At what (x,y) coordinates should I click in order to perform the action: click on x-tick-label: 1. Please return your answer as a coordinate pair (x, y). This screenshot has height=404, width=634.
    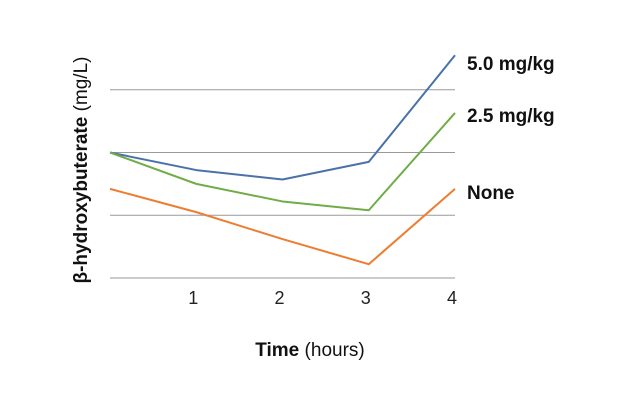
    Looking at the image, I should click on (193, 298).